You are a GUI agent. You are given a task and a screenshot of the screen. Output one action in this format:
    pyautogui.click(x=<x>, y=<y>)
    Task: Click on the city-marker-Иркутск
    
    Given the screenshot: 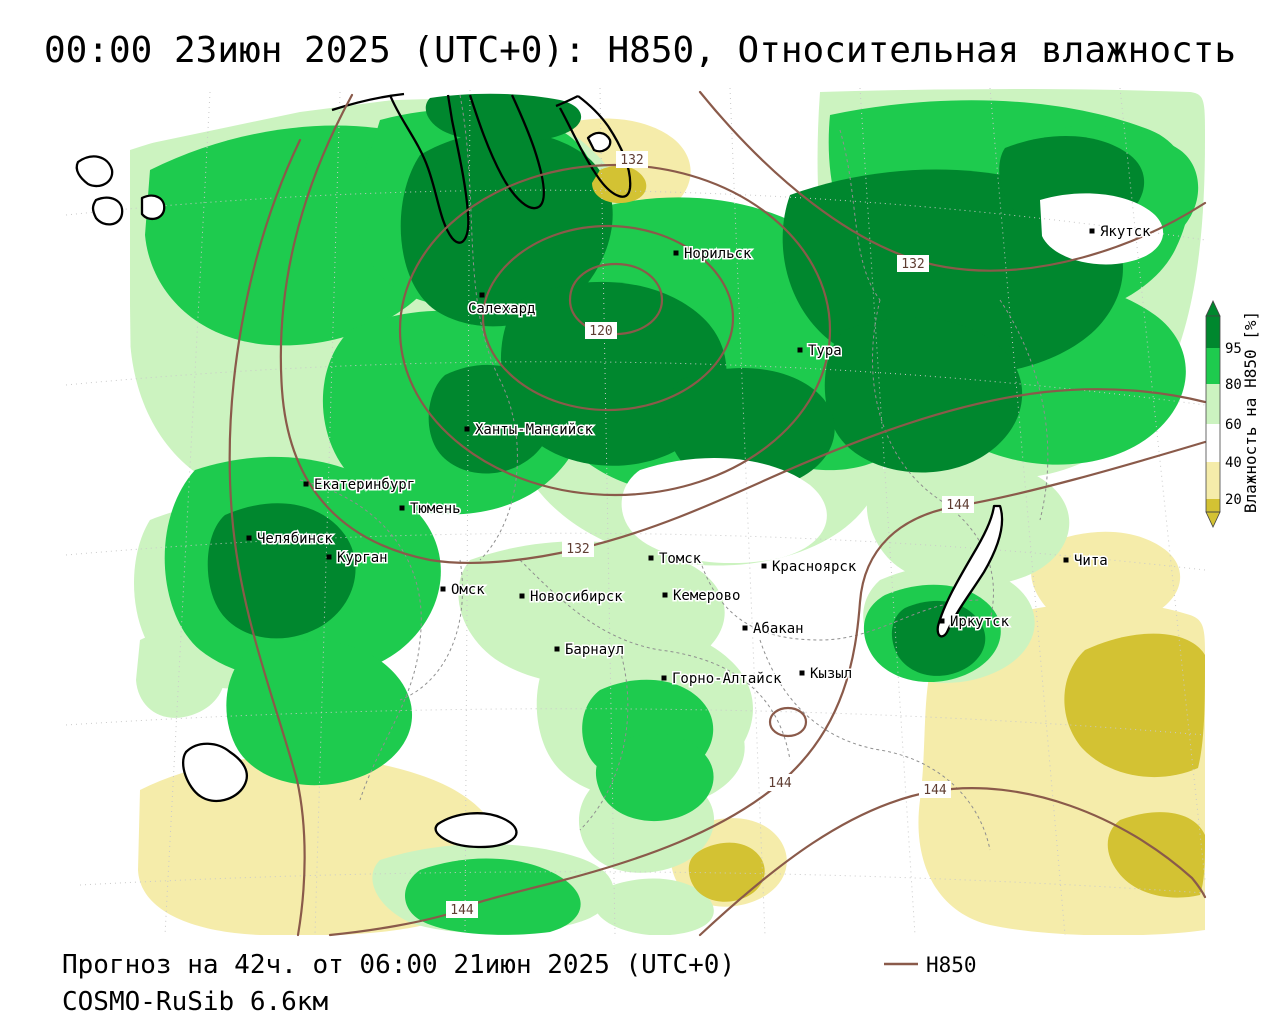 What is the action you would take?
    pyautogui.click(x=942, y=621)
    